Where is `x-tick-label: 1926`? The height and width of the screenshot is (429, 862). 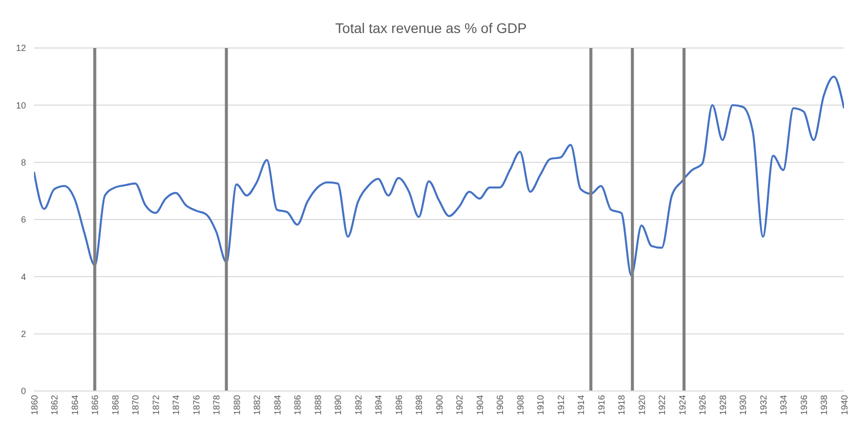 x-tick-label: 1926 is located at coordinates (703, 405).